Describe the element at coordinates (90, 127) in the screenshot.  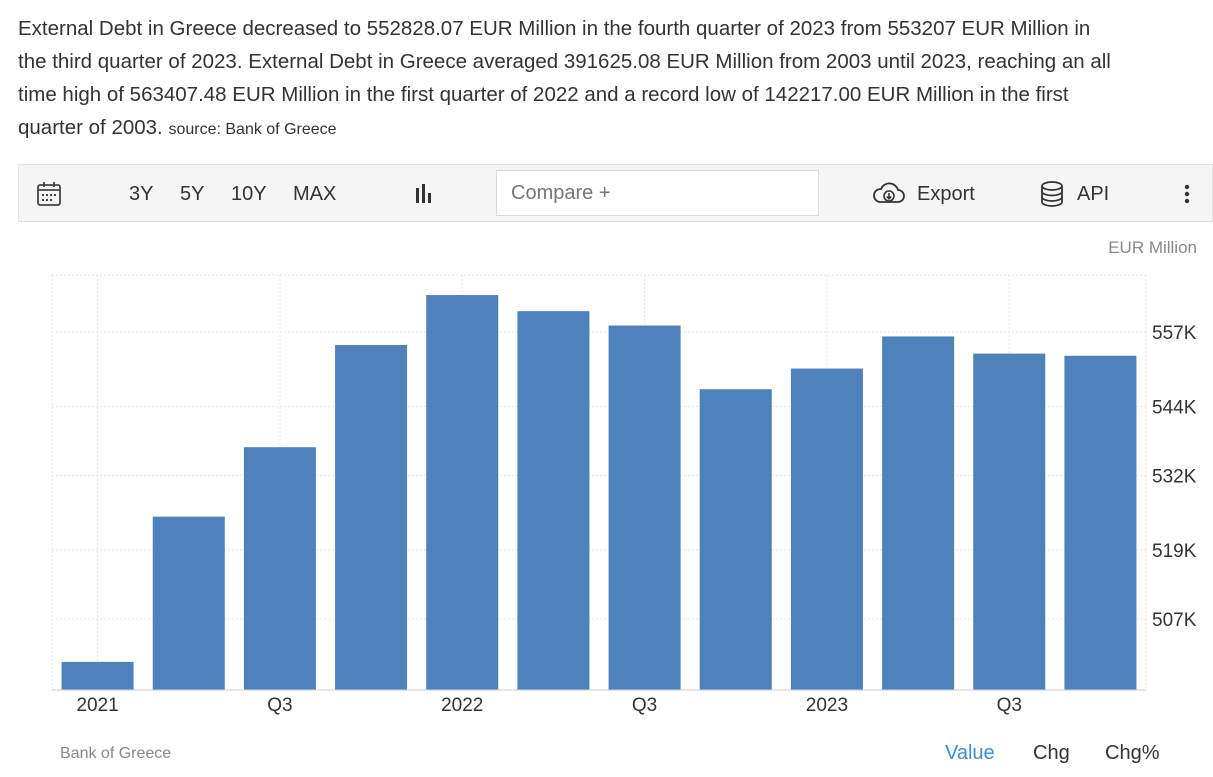
I see `description-line: quarter of 2003.` at that location.